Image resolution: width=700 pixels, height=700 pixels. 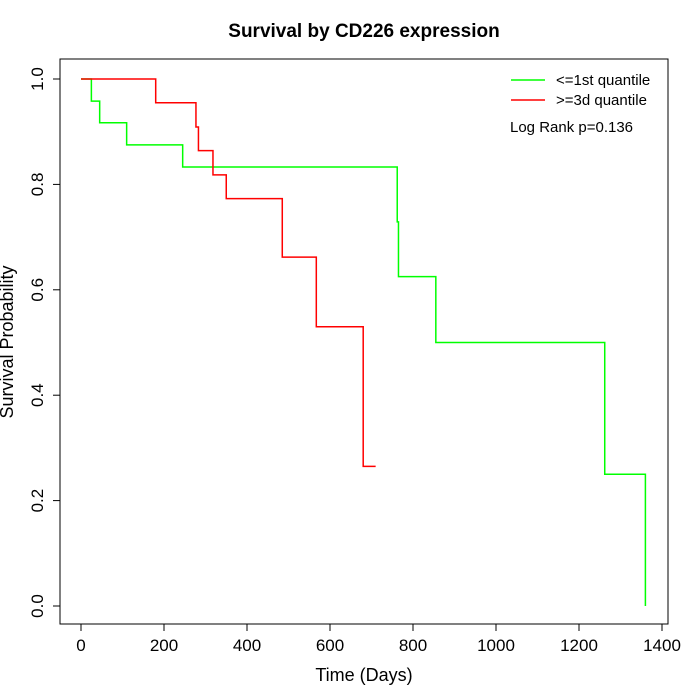 What do you see at coordinates (37, 79) in the screenshot?
I see `y-tick-label: 1.0` at bounding box center [37, 79].